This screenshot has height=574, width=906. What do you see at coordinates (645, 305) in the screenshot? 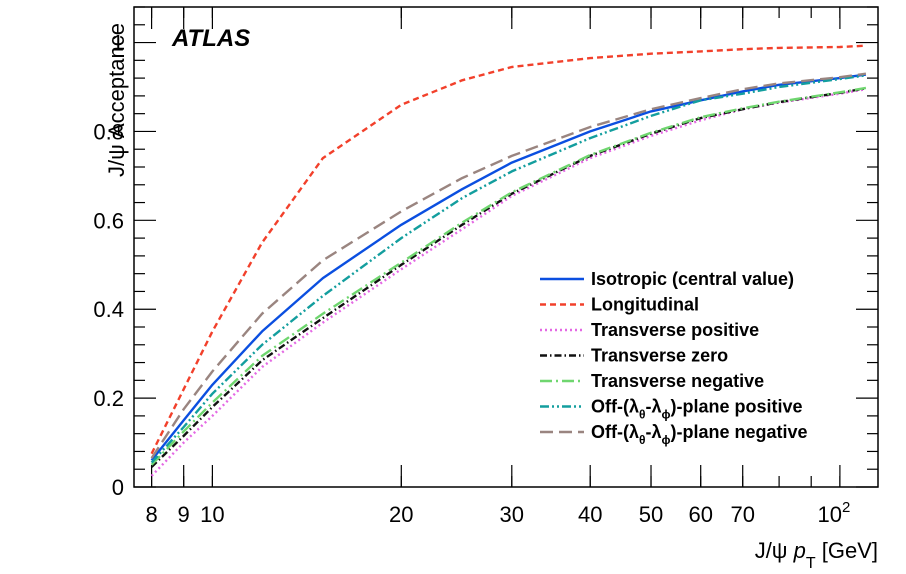
I see `legend-entry: Longitudinal` at bounding box center [645, 305].